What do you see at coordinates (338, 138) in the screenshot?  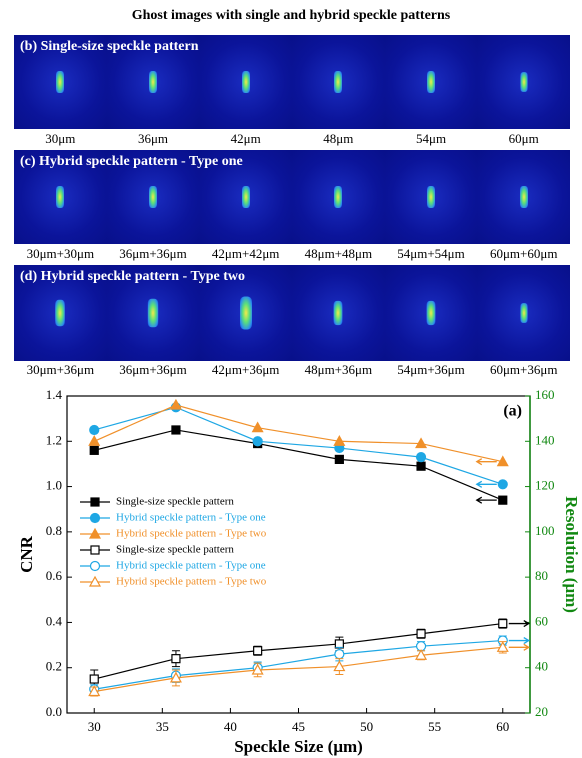 I see `image-caption: 48μm` at bounding box center [338, 138].